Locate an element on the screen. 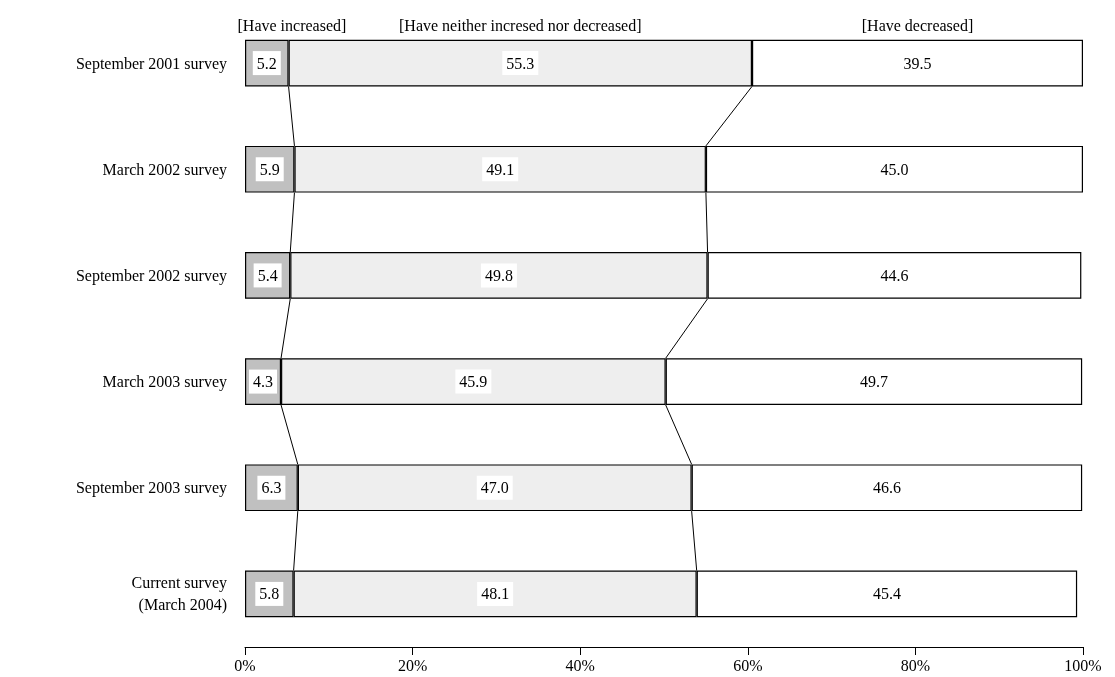 Image resolution: width=1115 pixels, height=677 pixels. series-label: [Have decreased] is located at coordinates (917, 25).